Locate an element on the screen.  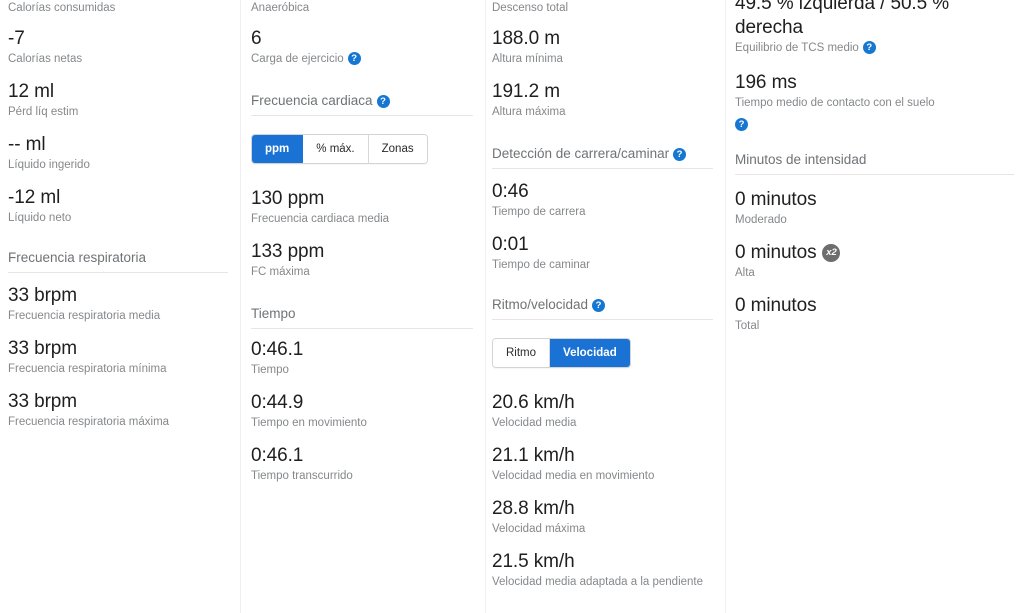
metric-minutos-alta: 0 minutos x2 Alta is located at coordinates (874, 260).